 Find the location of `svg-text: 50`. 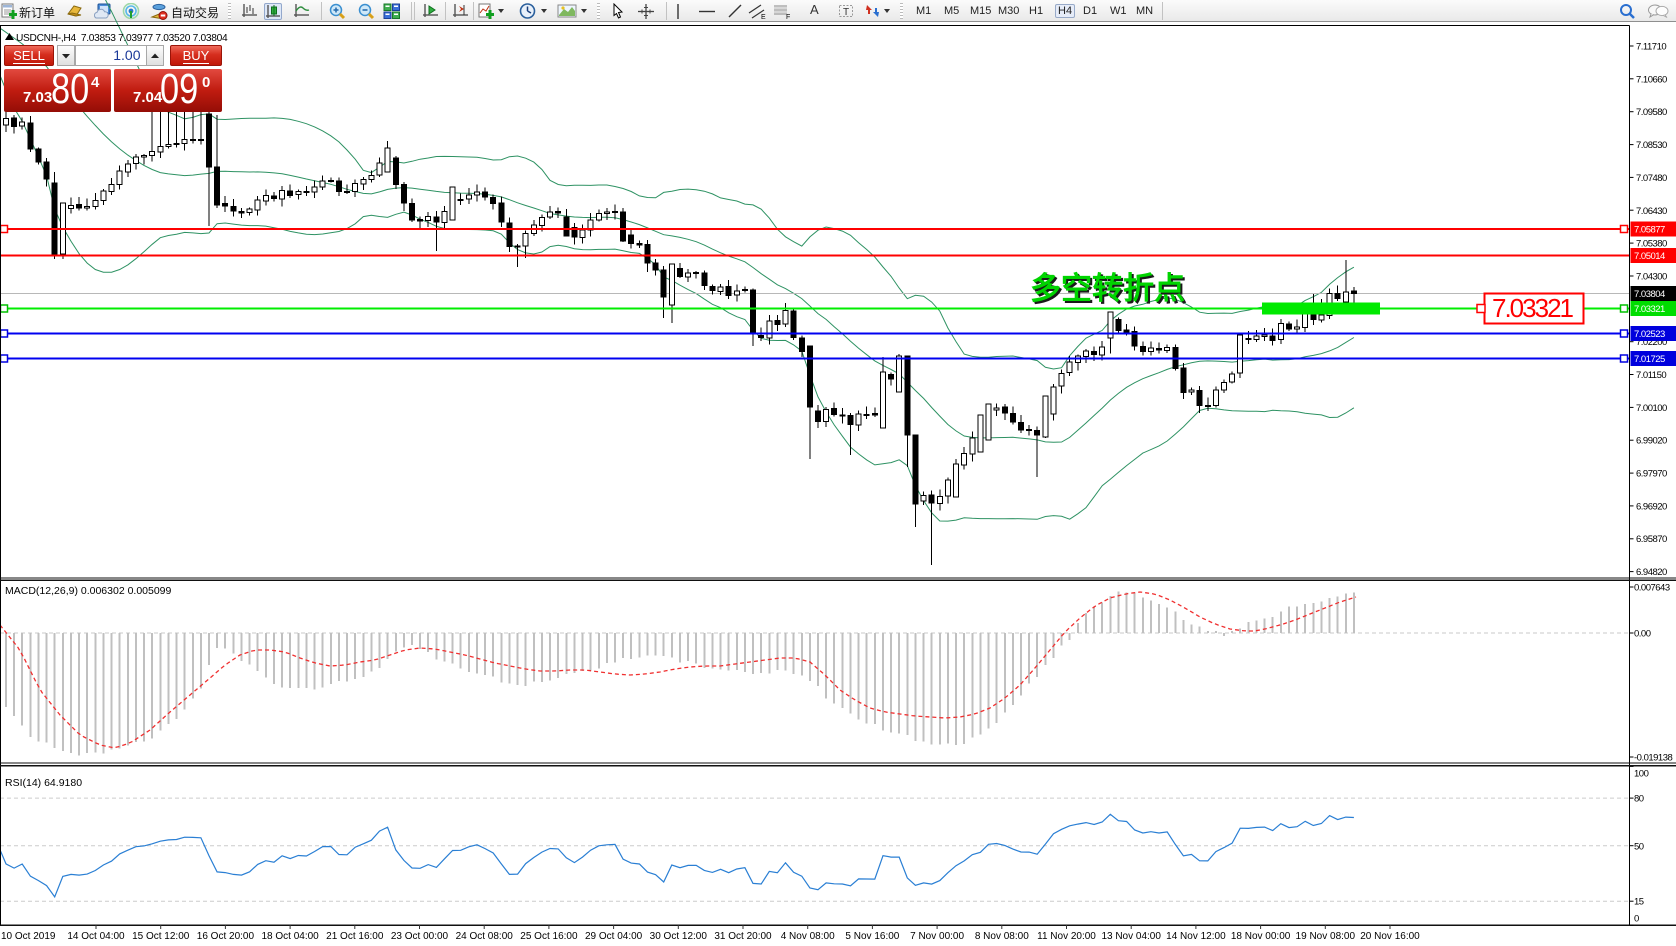

svg-text: 50 is located at coordinates (1639, 847).